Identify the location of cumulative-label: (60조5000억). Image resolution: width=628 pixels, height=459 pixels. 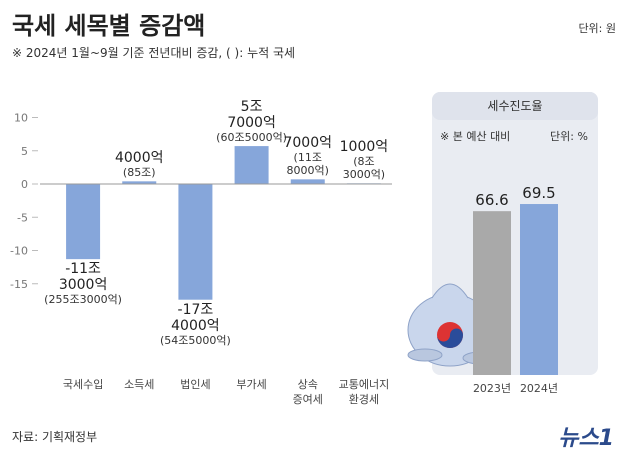
(251, 138).